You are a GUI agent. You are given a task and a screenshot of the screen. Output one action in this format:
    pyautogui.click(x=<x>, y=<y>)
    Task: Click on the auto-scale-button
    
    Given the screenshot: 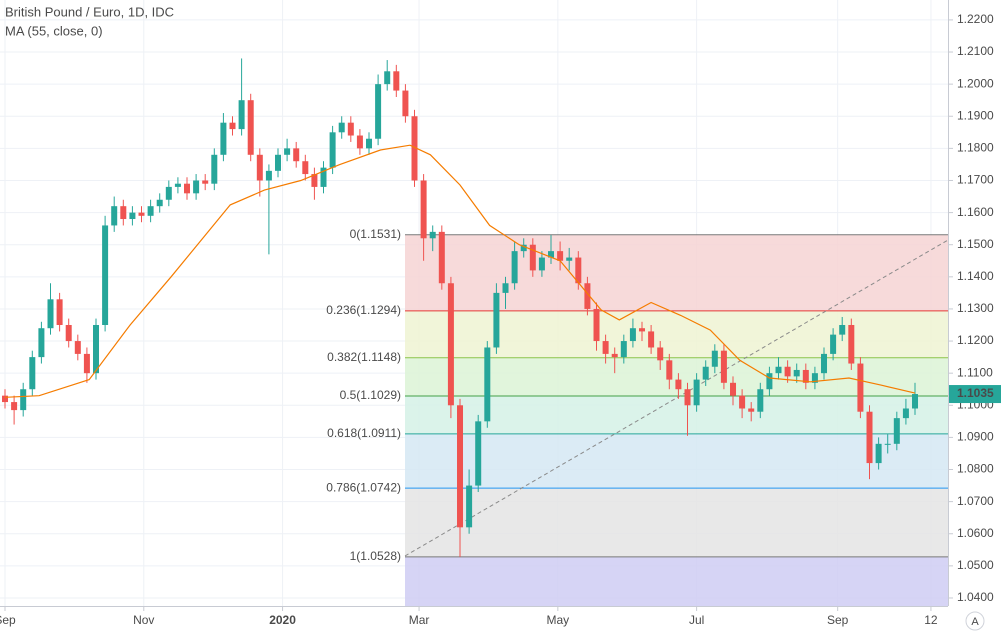 What is the action you would take?
    pyautogui.click(x=975, y=621)
    